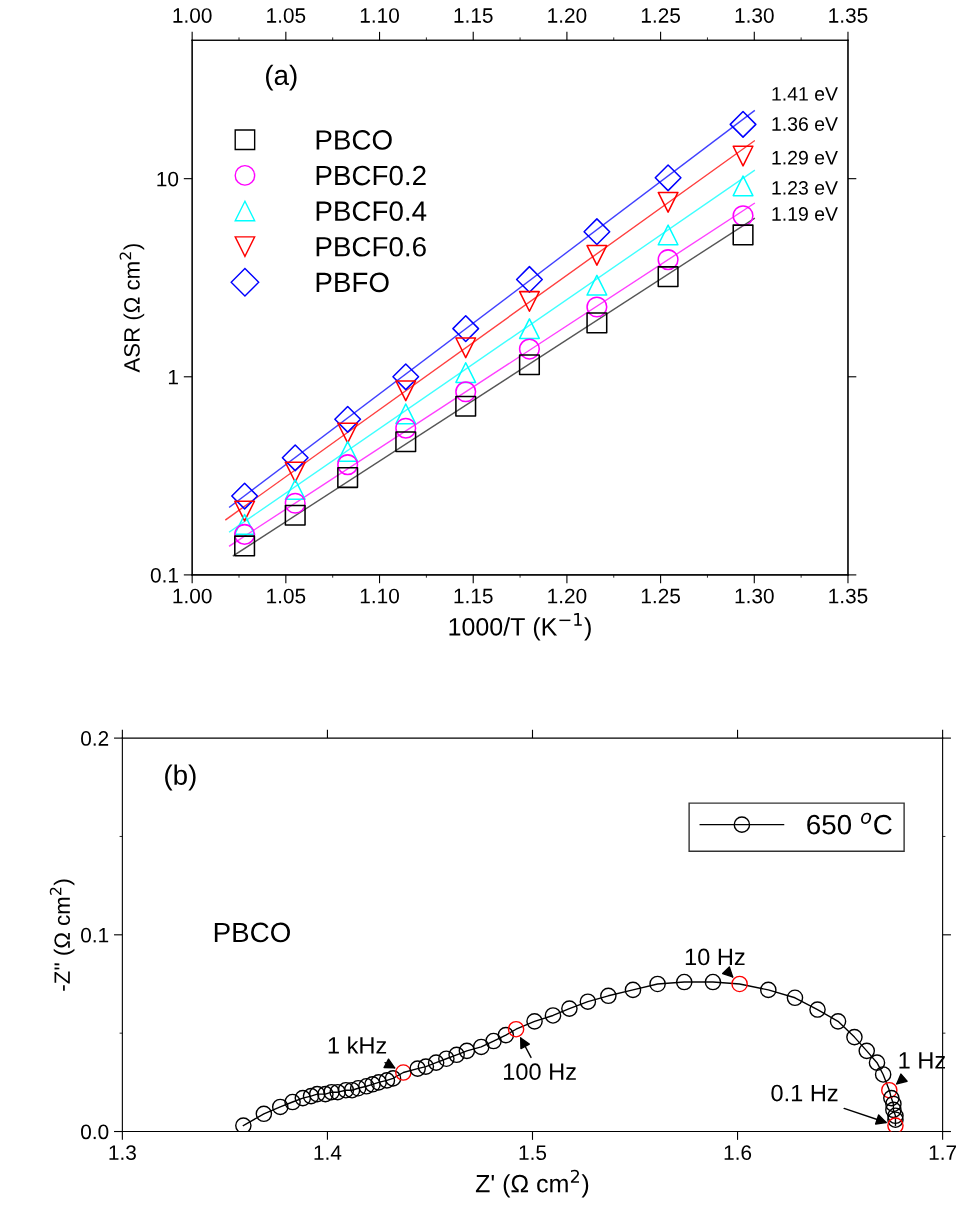  What do you see at coordinates (168, 179) in the screenshot?
I see `y-tick-label: 10` at bounding box center [168, 179].